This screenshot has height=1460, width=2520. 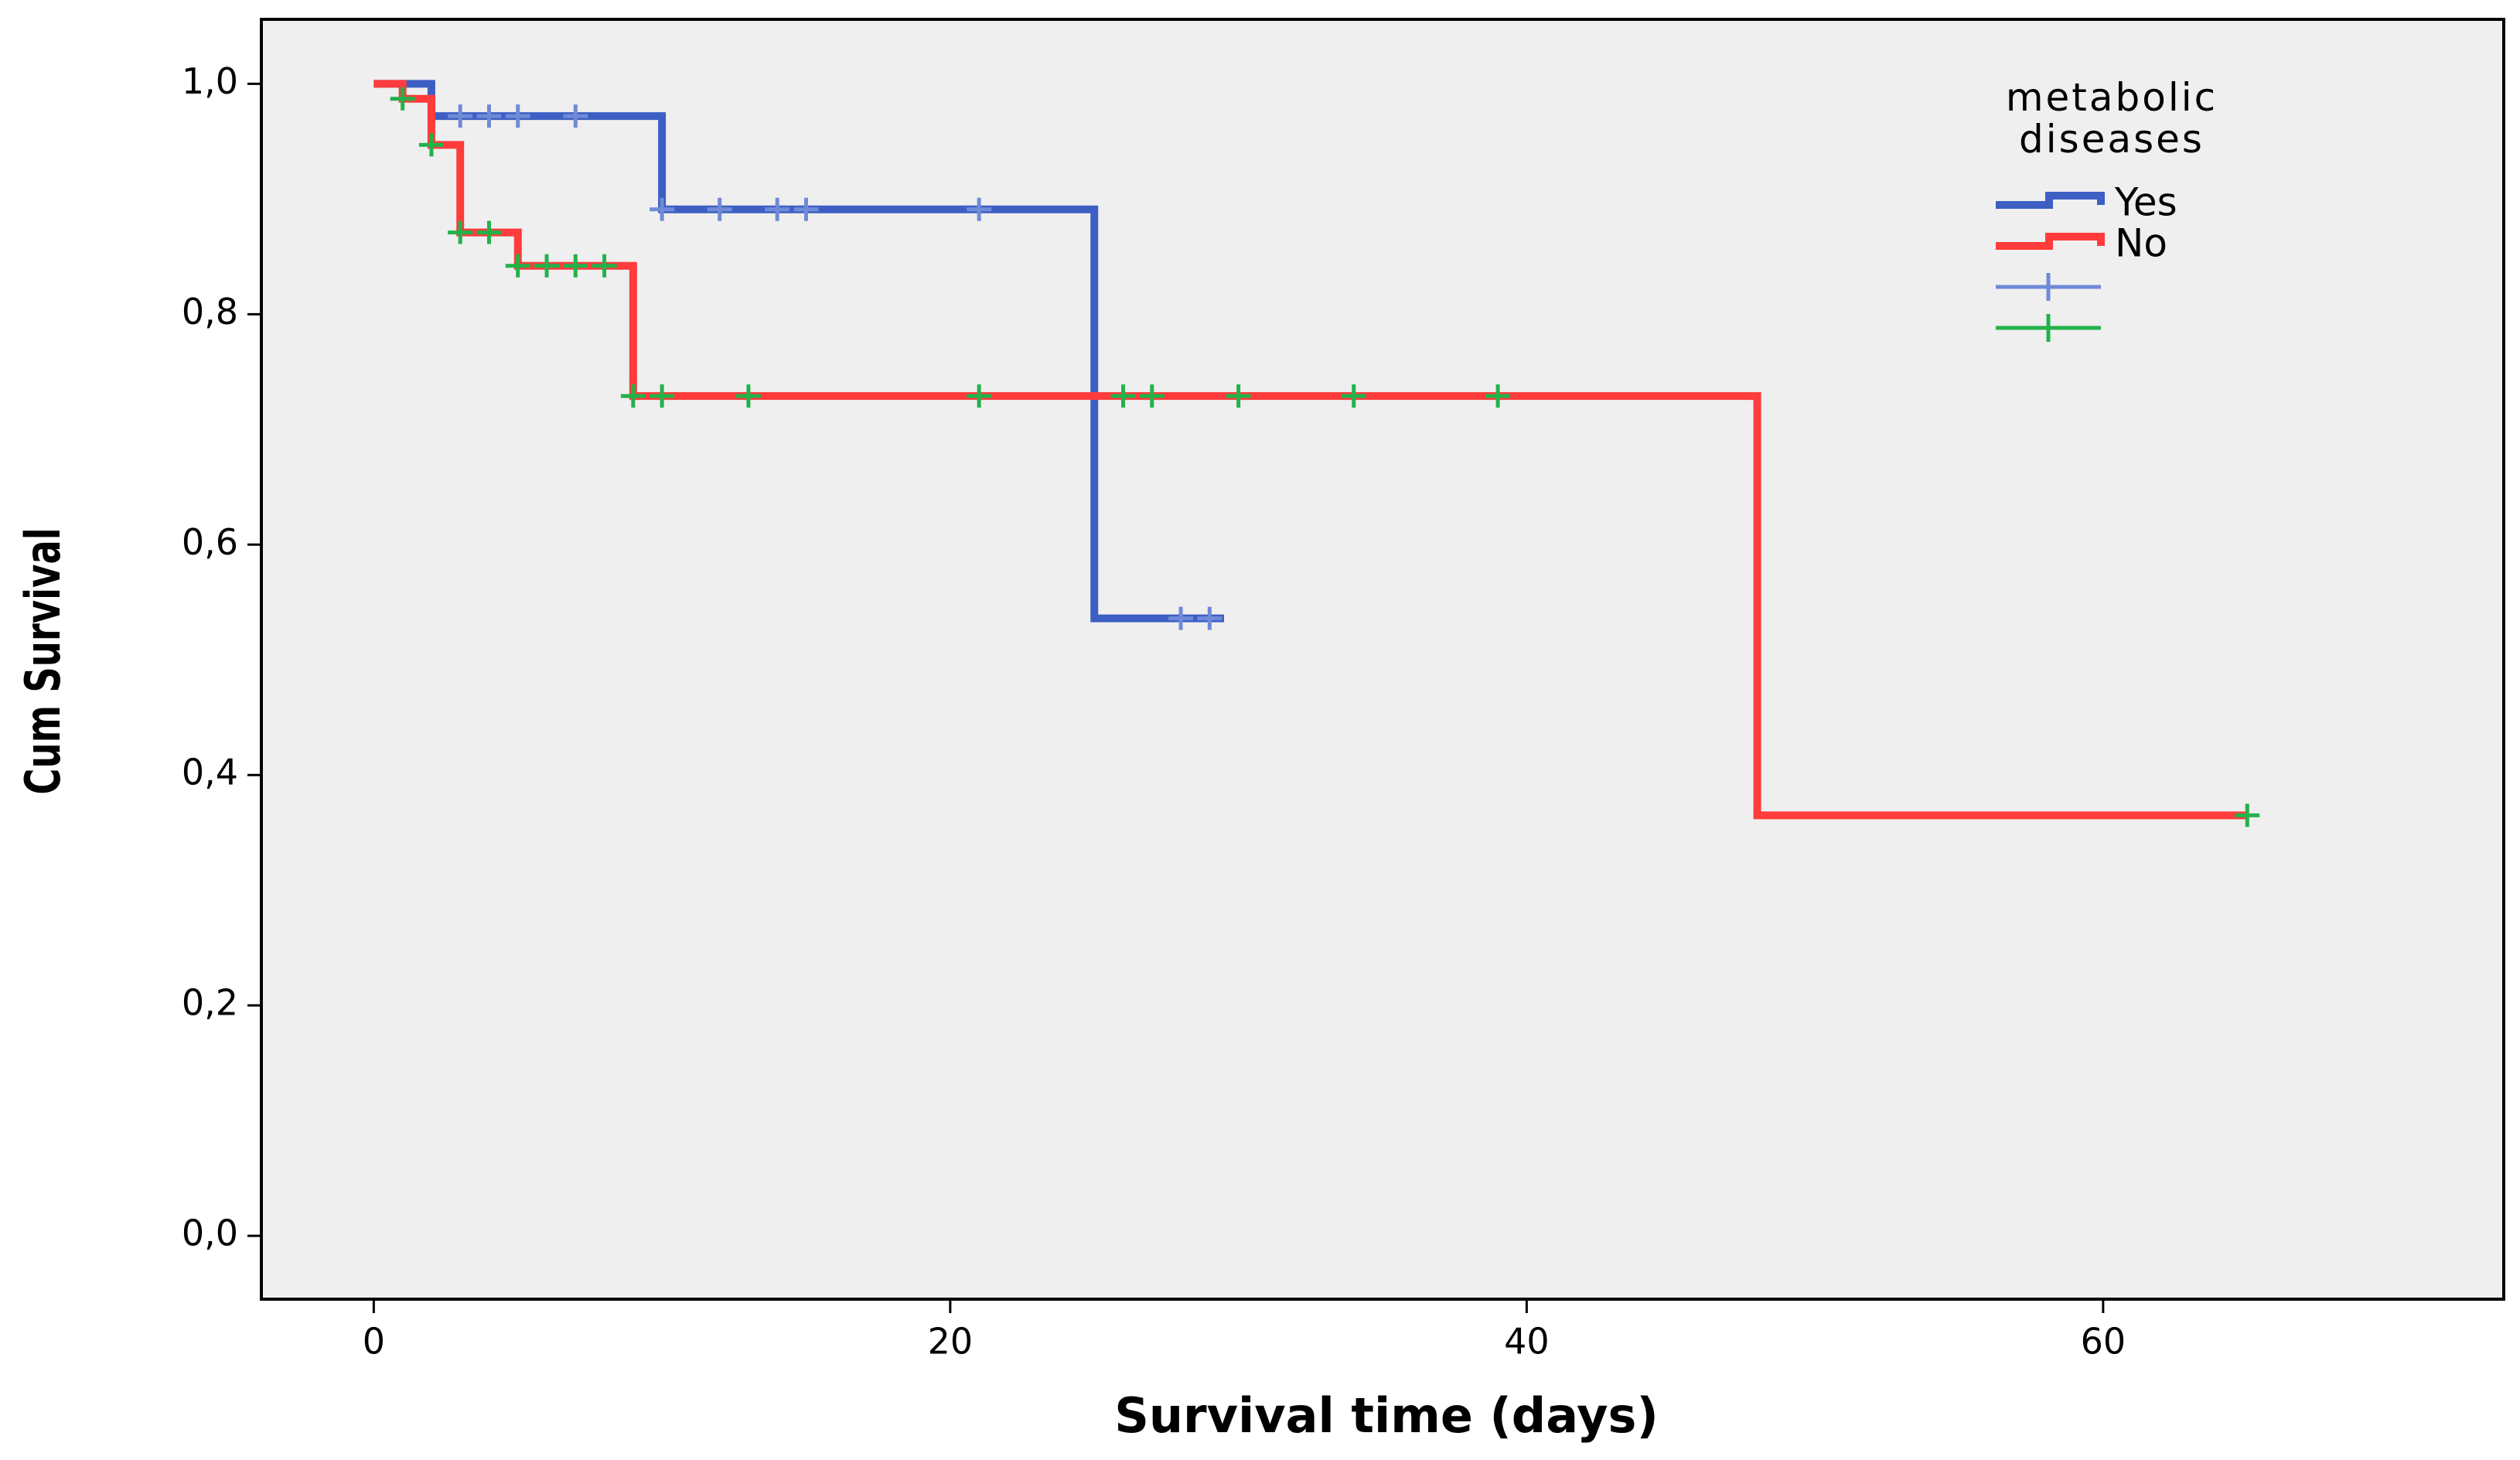 What do you see at coordinates (1386, 1415) in the screenshot?
I see `x-axis-title: Survival time (days)` at bounding box center [1386, 1415].